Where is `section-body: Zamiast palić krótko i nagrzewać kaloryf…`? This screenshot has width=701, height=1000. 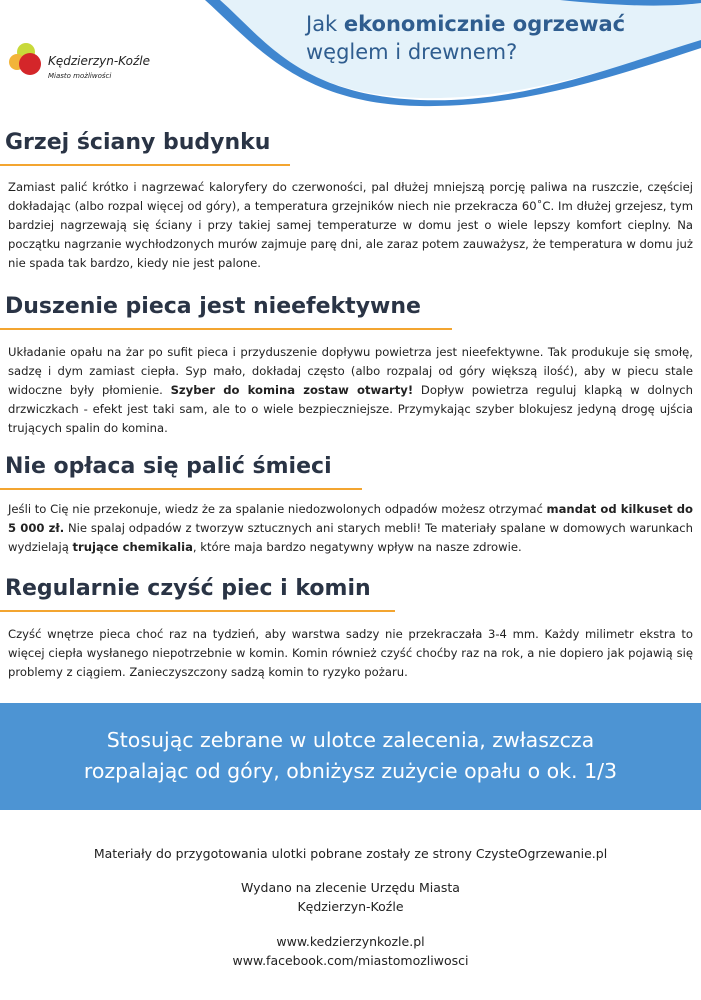
section-body: Zamiast palić krótko i nagrzewać kaloryf… is located at coordinates (350, 225).